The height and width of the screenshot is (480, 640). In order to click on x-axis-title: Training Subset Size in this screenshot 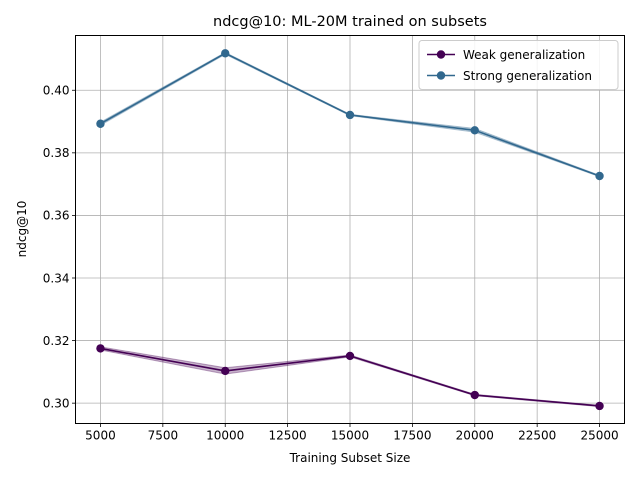, I will do `click(350, 458)`.